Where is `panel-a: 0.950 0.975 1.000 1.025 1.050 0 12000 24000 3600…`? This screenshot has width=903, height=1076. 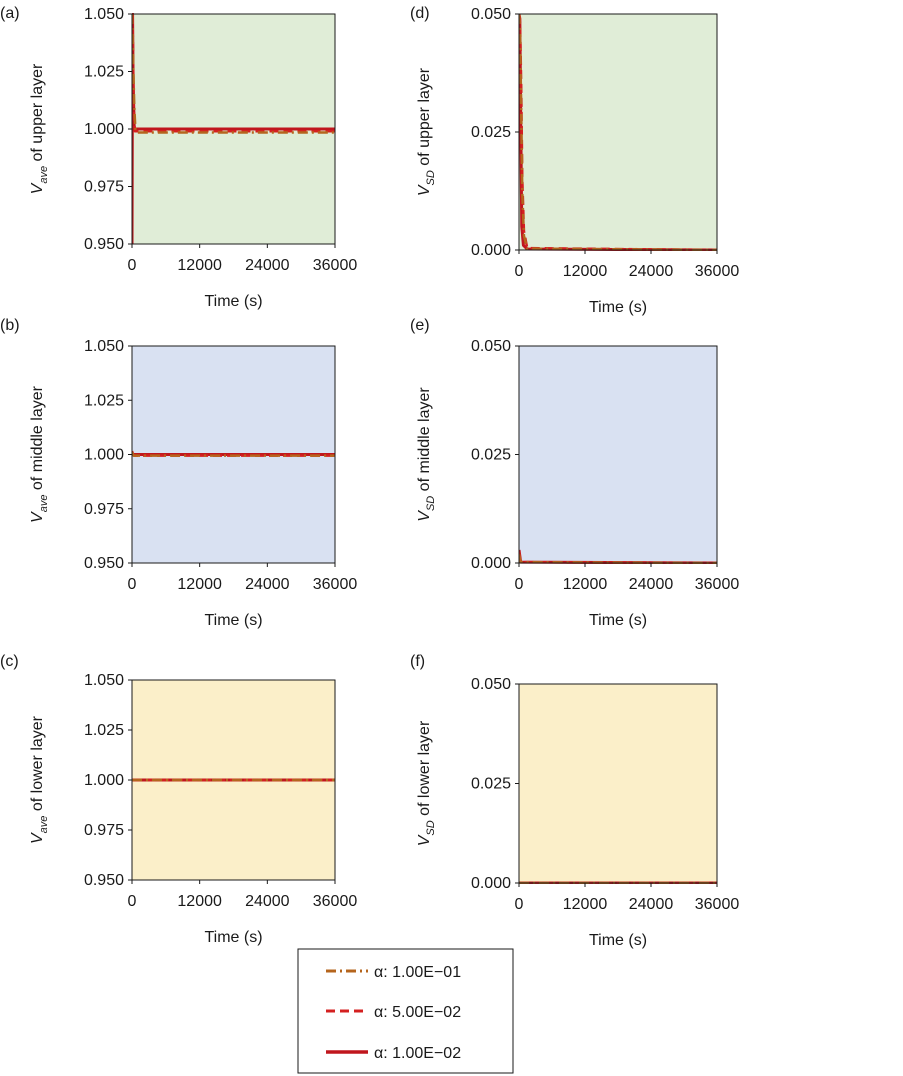
panel-a: 0.950 0.975 1.000 1.025 1.050 0 12000 24000 3600… is located at coordinates (178, 157).